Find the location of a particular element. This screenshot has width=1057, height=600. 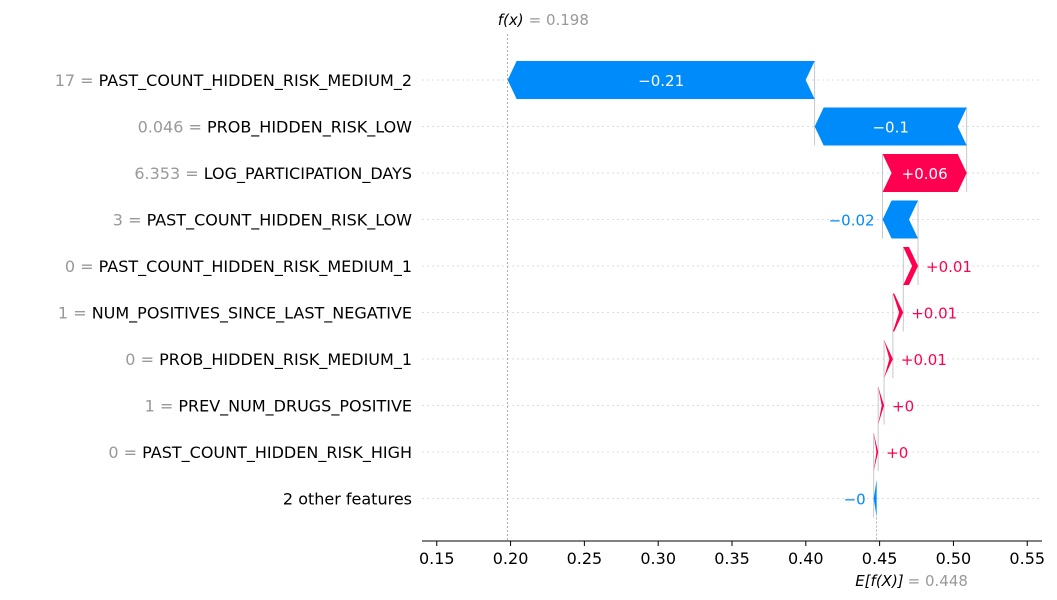

bar-value-label: −0.21 is located at coordinates (661, 81).